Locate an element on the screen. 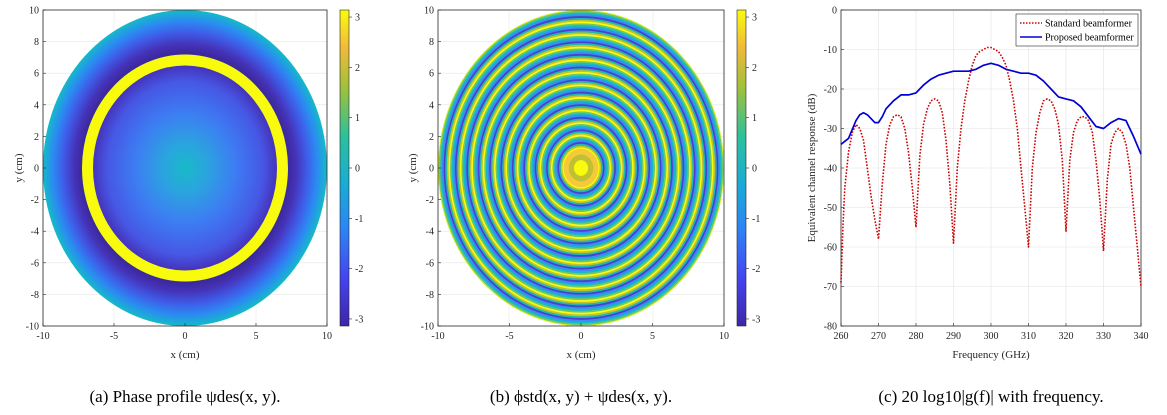  x-tick-label: 320 is located at coordinates (1066, 336).